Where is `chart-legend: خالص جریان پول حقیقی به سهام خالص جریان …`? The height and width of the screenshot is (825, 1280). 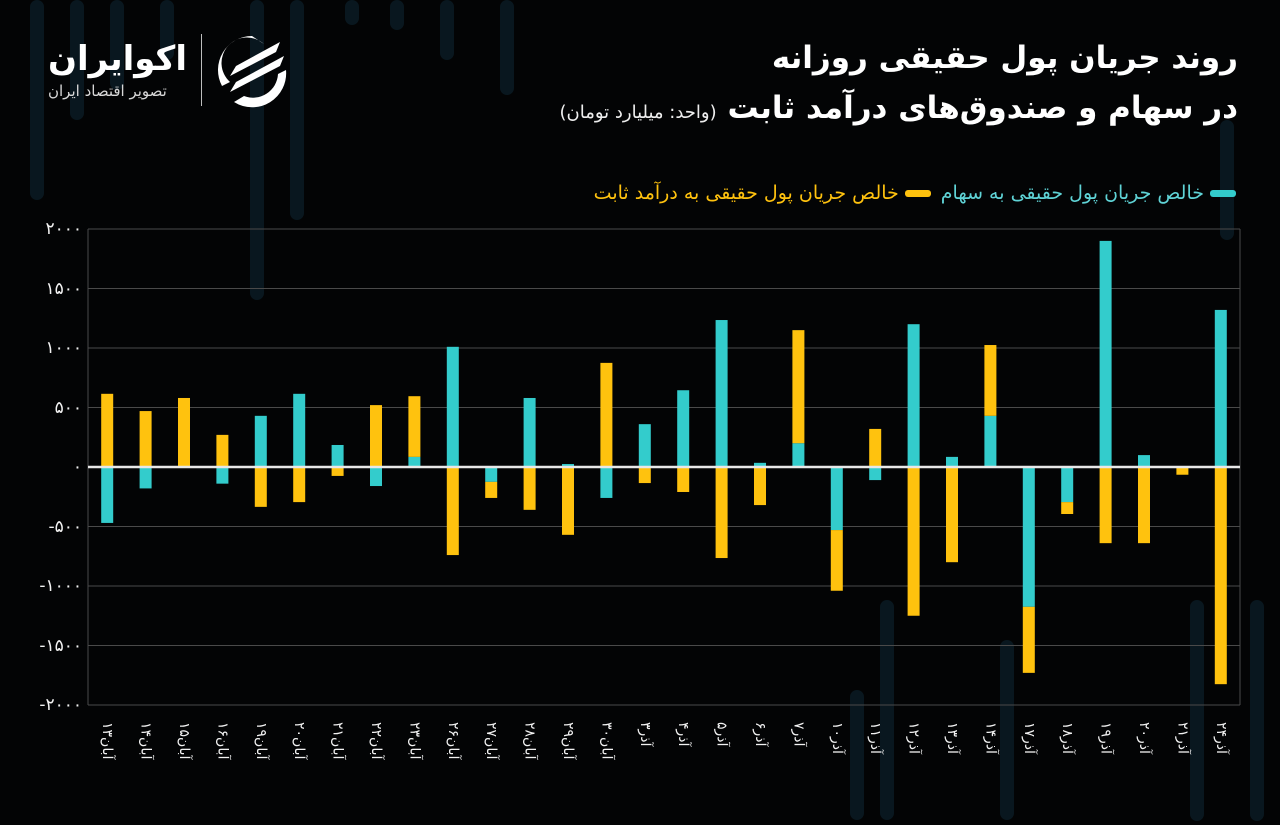
chart-legend: خالص جریان پول حقیقی به سهام خالص جریان … is located at coordinates (915, 193).